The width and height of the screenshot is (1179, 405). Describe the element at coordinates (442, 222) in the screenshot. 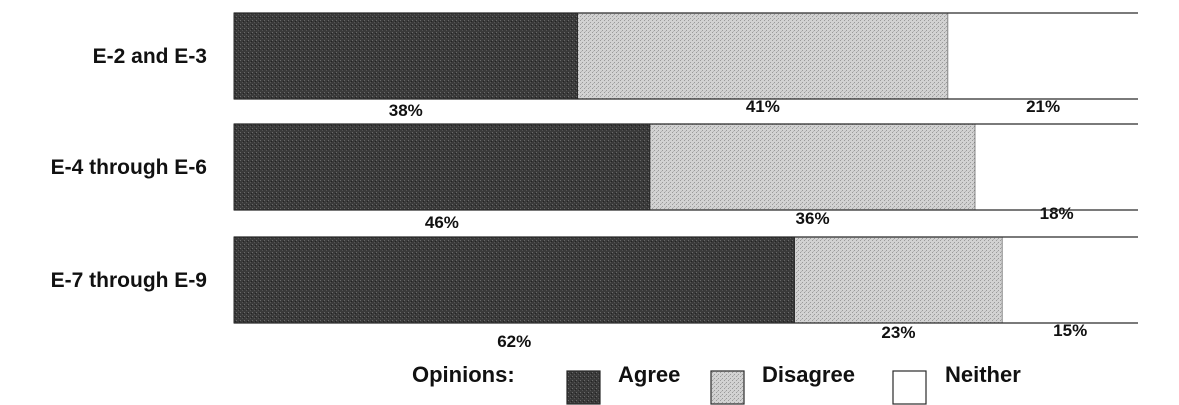

I see `data-label-agree: 46%` at that location.